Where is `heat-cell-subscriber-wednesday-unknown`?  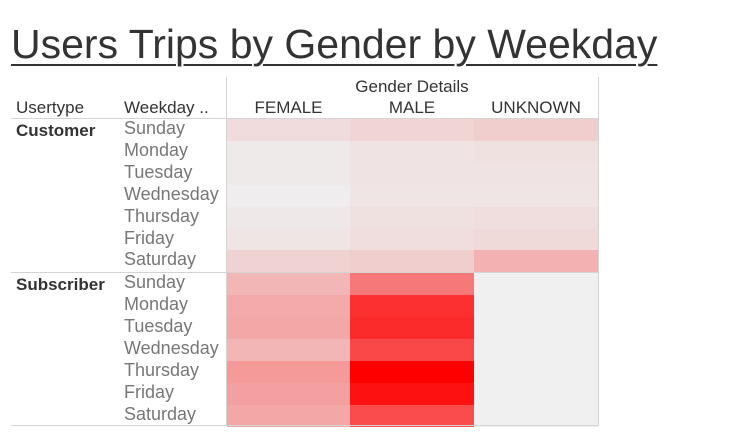
heat-cell-subscriber-wednesday-unknown is located at coordinates (536, 350).